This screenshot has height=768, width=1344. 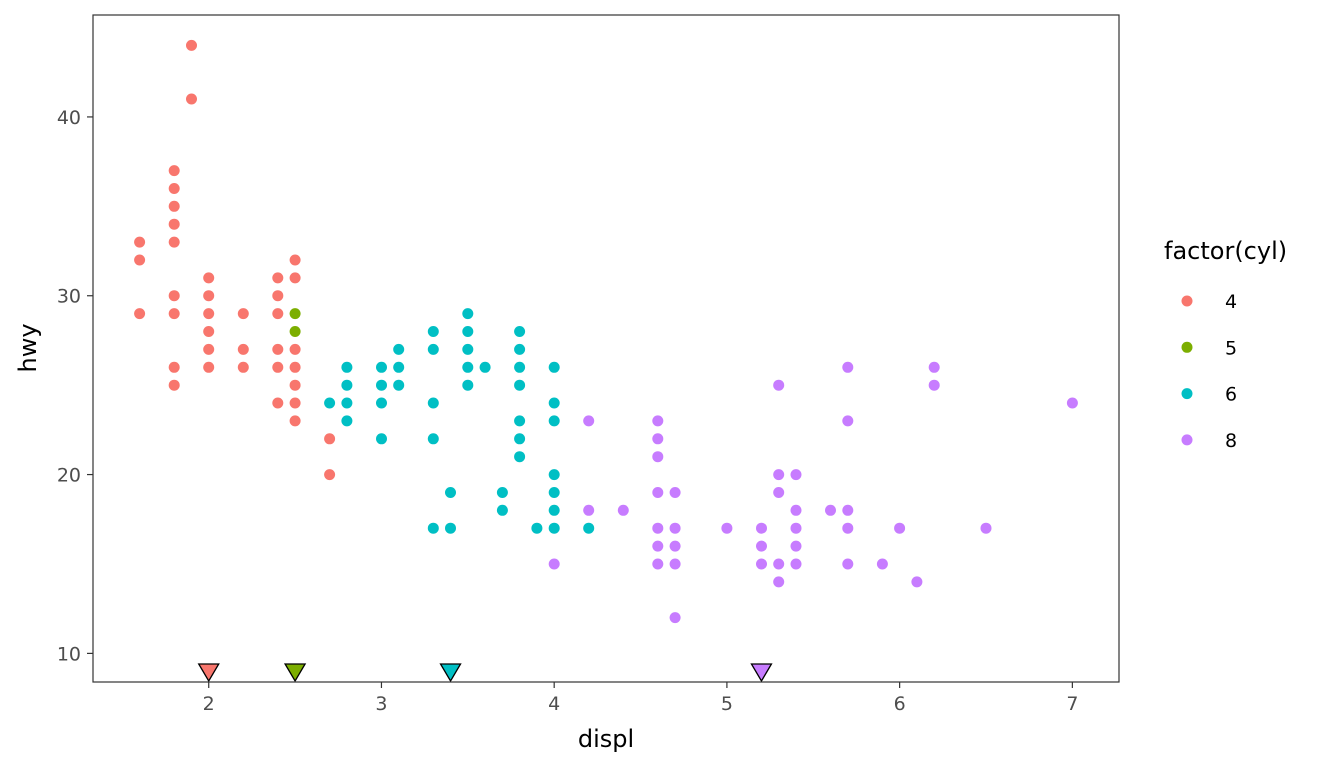 I want to click on markers-layer, so click(x=485, y=673).